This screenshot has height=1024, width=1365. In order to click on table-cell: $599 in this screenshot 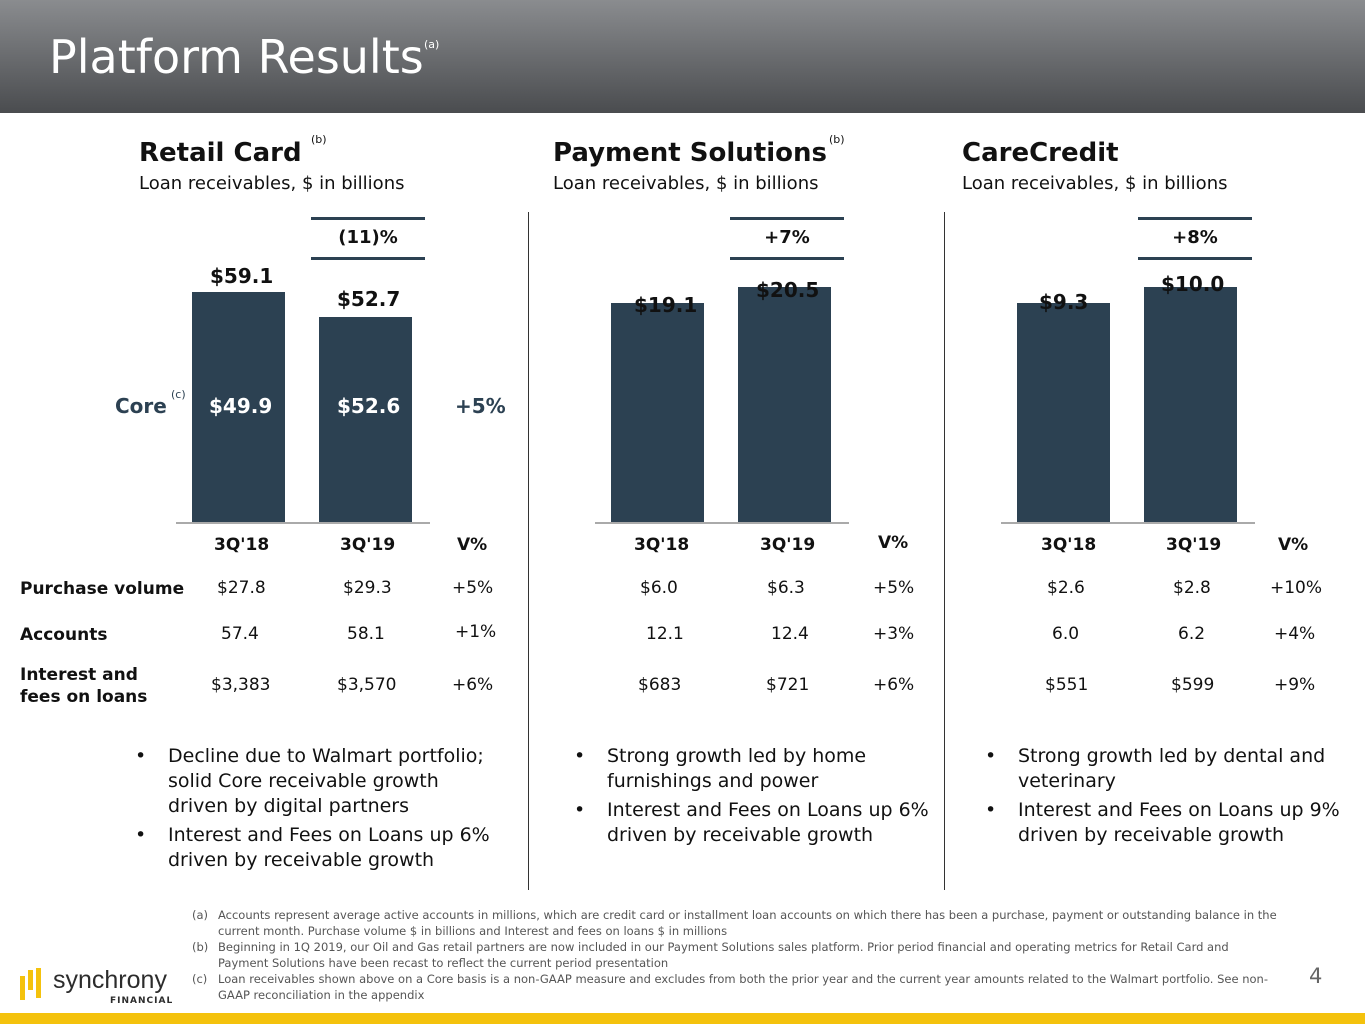, I will do `click(1193, 685)`.